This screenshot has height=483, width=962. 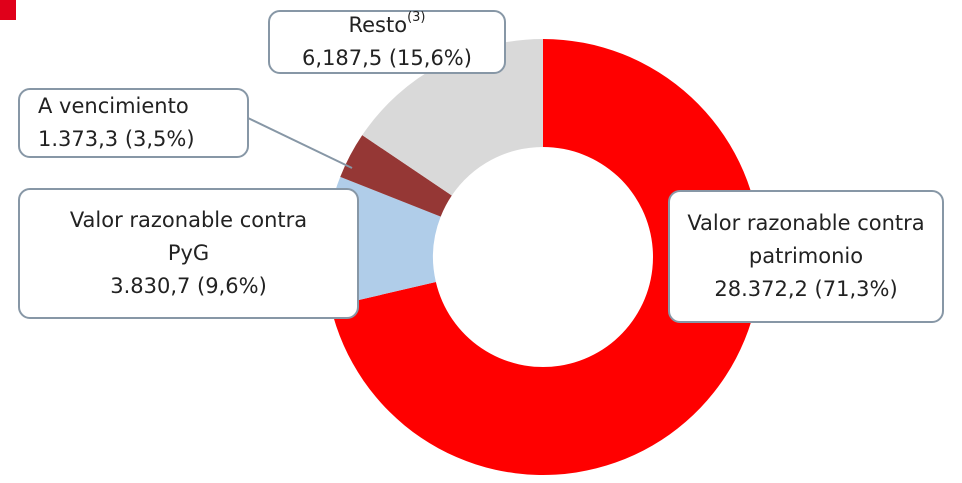 I want to click on label-category: Valor razonable contra patrimonio, so click(x=806, y=239).